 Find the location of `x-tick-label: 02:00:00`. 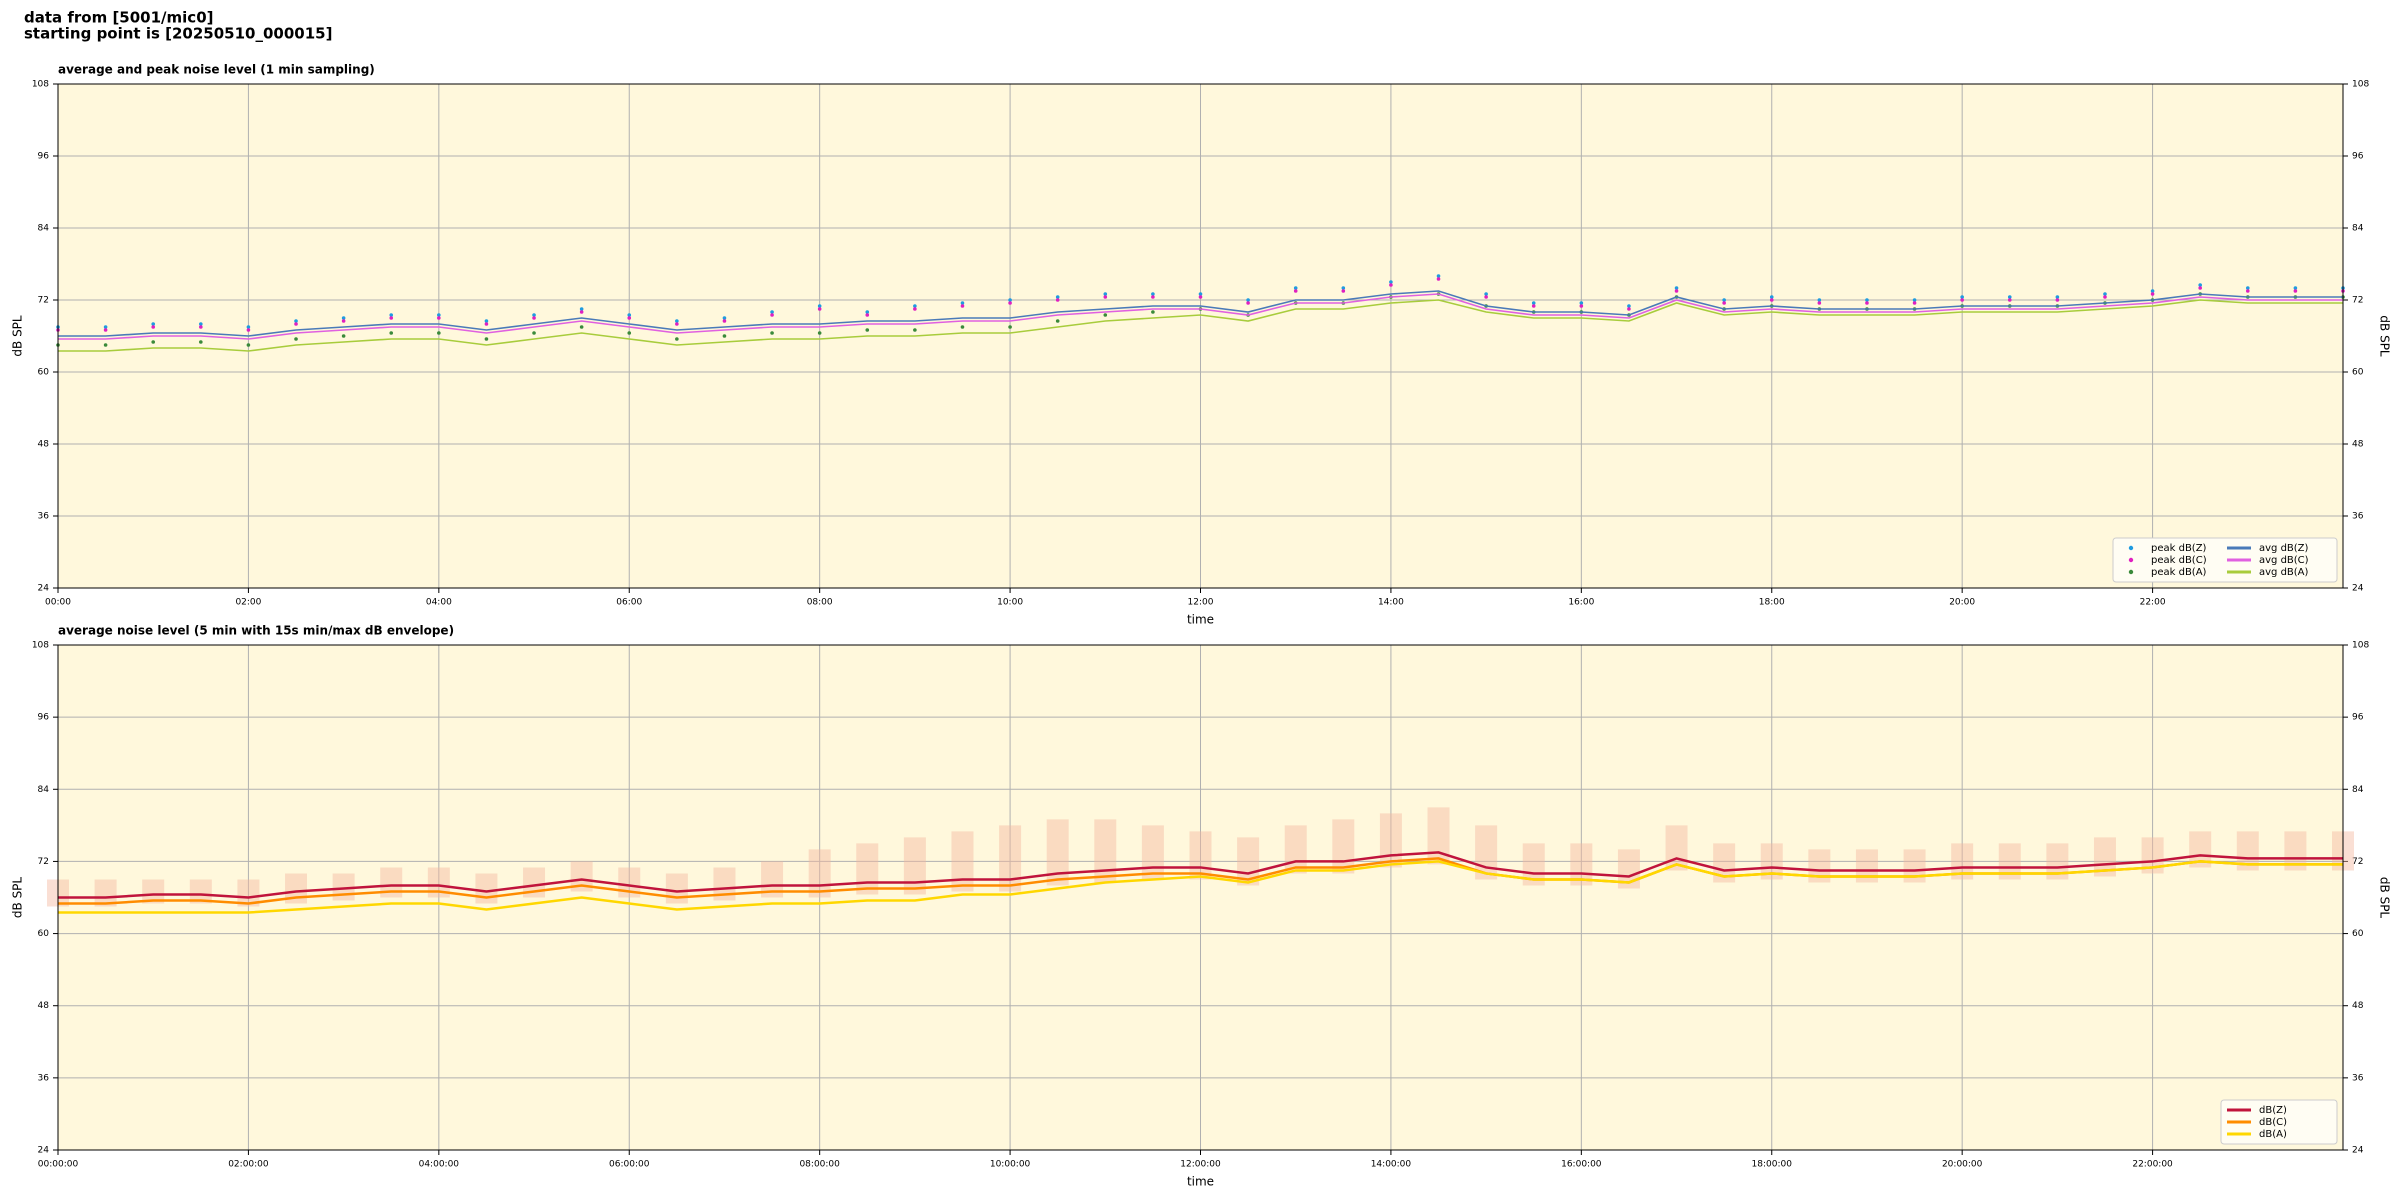

x-tick-label: 02:00:00 is located at coordinates (248, 1165).